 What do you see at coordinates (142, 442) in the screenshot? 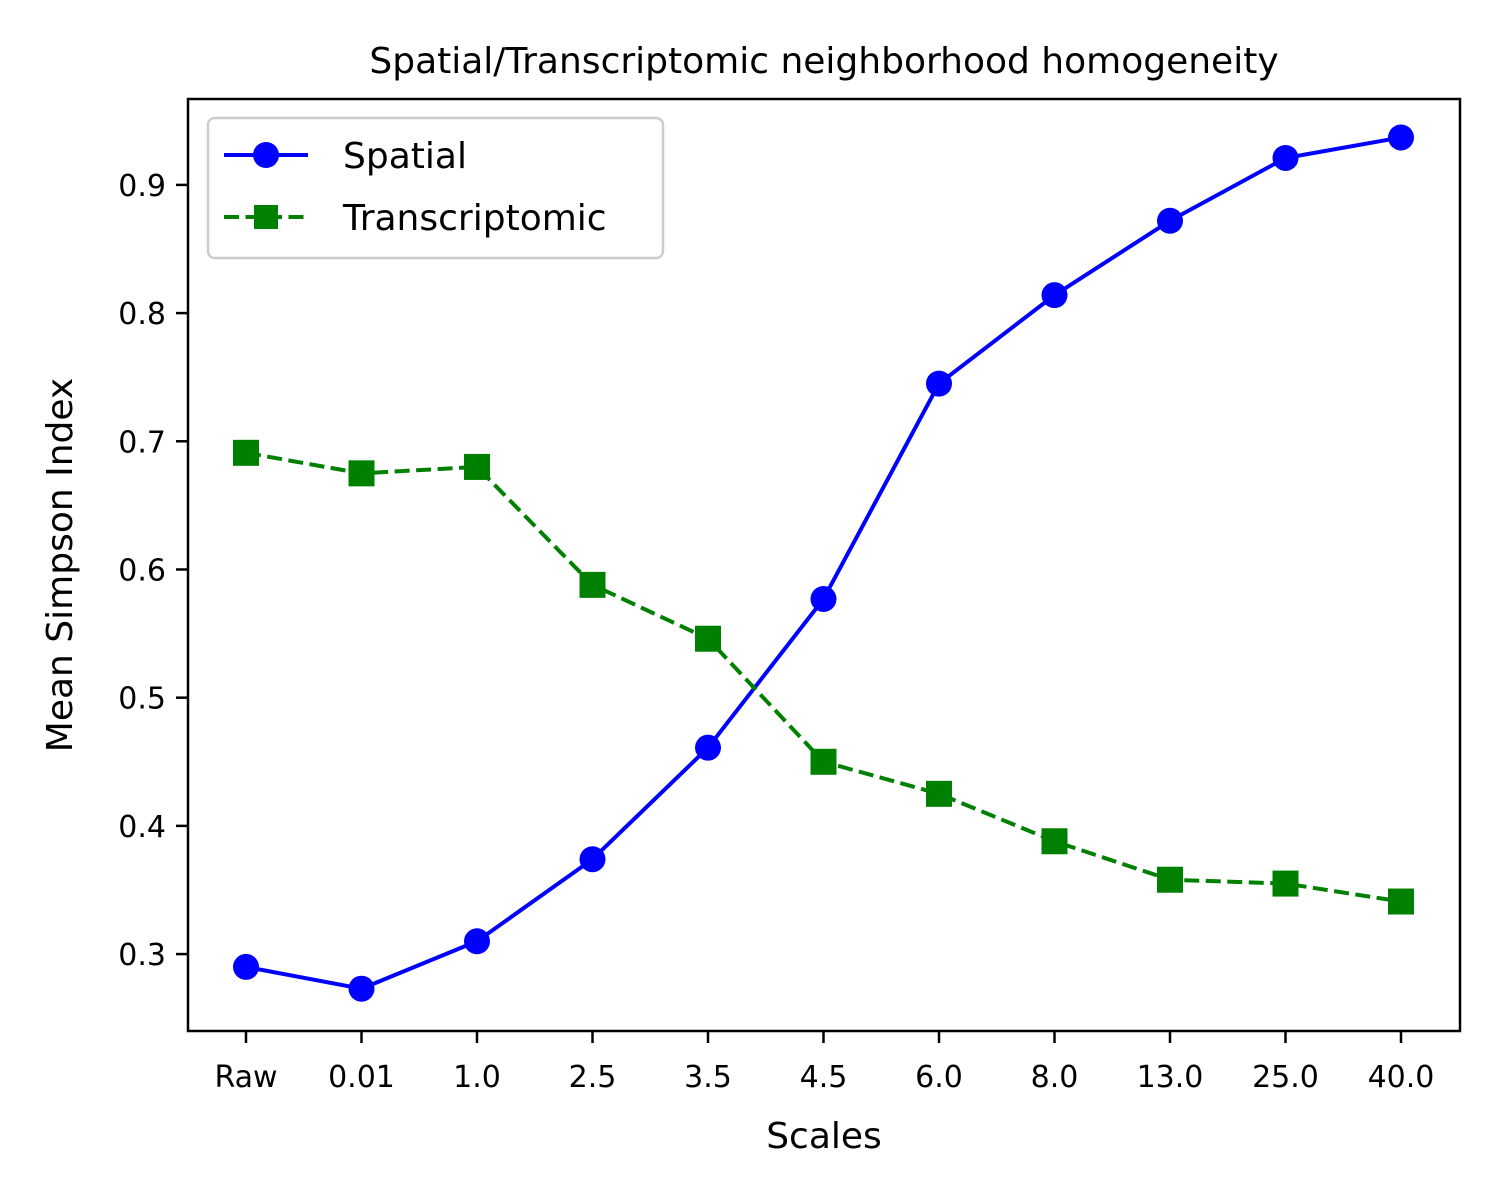
I see `y-tick-label: 0.7` at bounding box center [142, 442].